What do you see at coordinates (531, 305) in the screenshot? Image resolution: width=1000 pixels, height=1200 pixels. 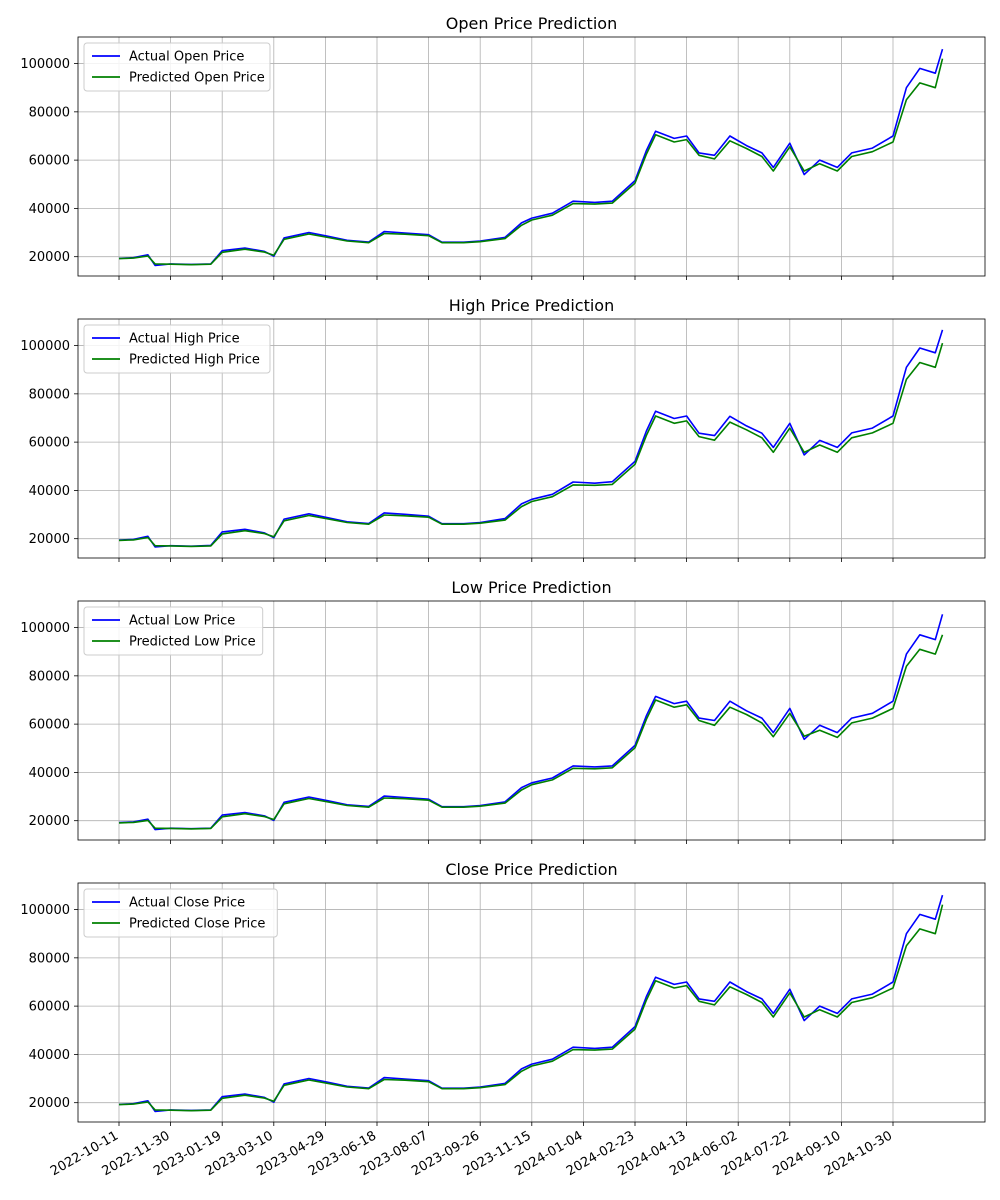 I see `chart-title: High Price Prediction` at bounding box center [531, 305].